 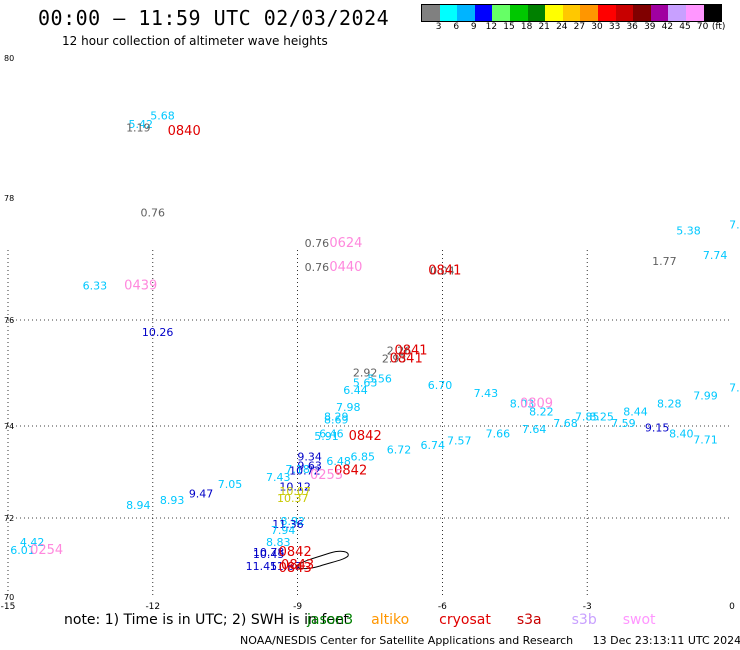 What do you see at coordinates (664, 261) in the screenshot?
I see `wave-height-label: 1.77` at bounding box center [664, 261].